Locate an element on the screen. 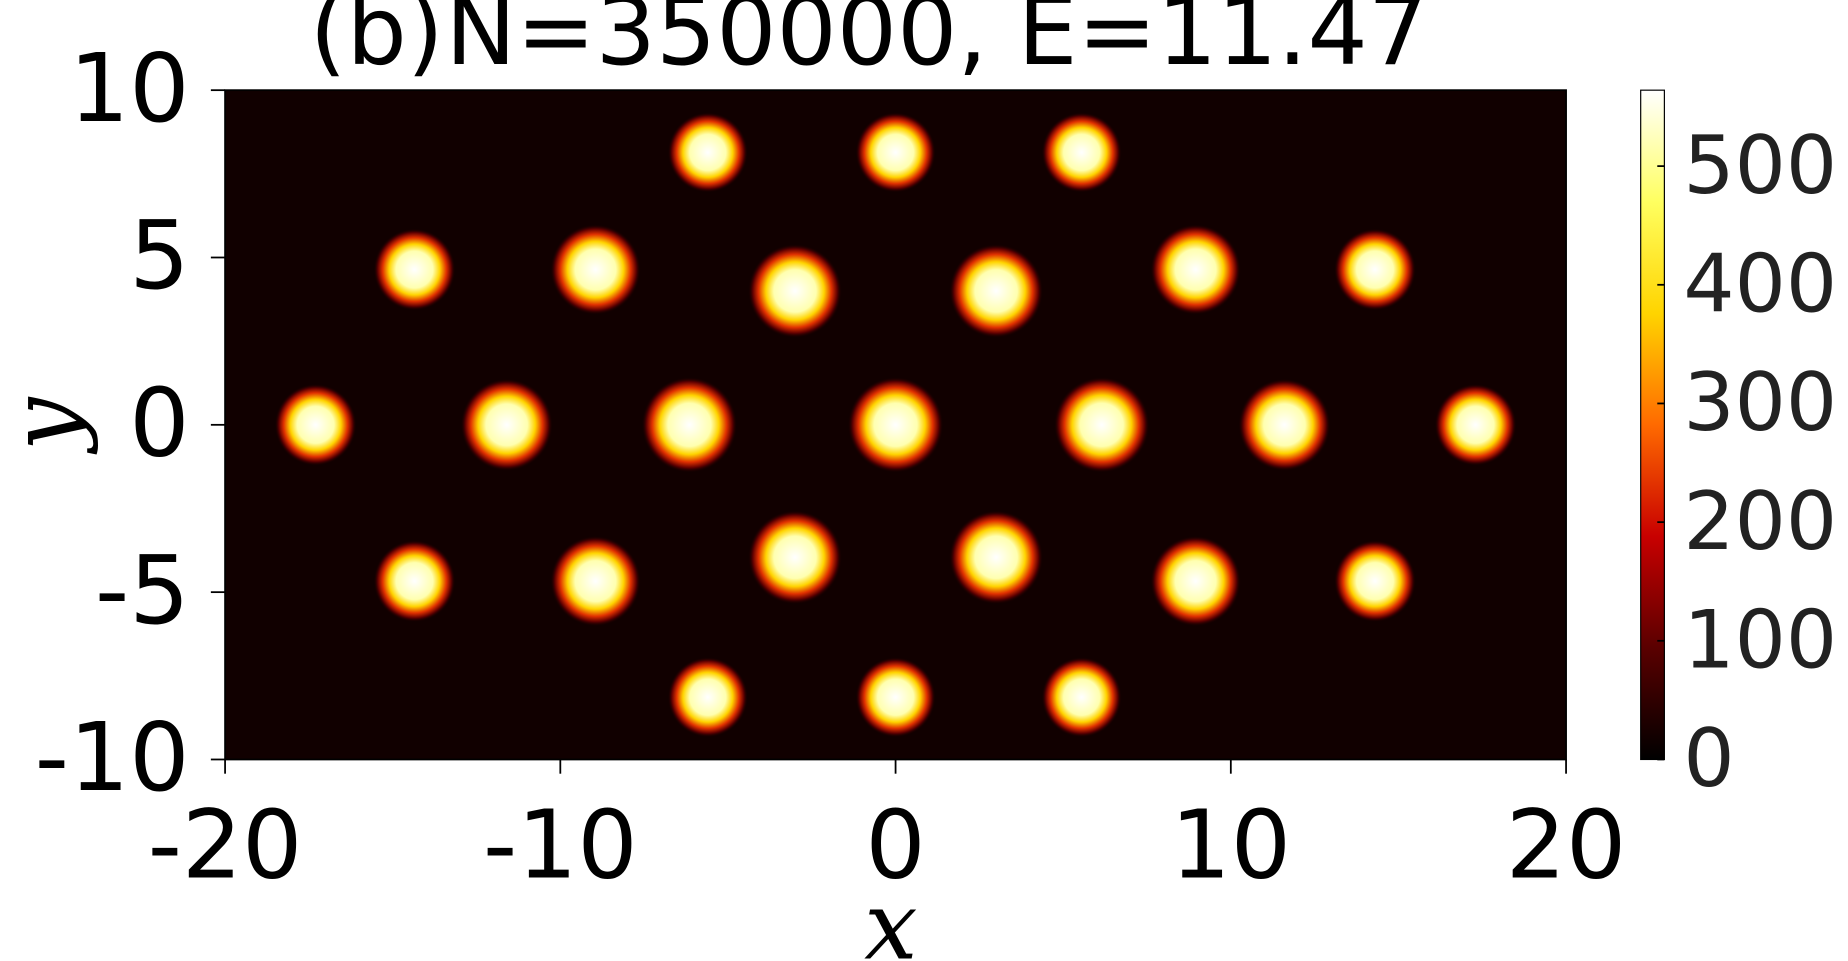 Image resolution: width=1848 pixels, height=961 pixels. y-tick-label: 5 is located at coordinates (159, 256).